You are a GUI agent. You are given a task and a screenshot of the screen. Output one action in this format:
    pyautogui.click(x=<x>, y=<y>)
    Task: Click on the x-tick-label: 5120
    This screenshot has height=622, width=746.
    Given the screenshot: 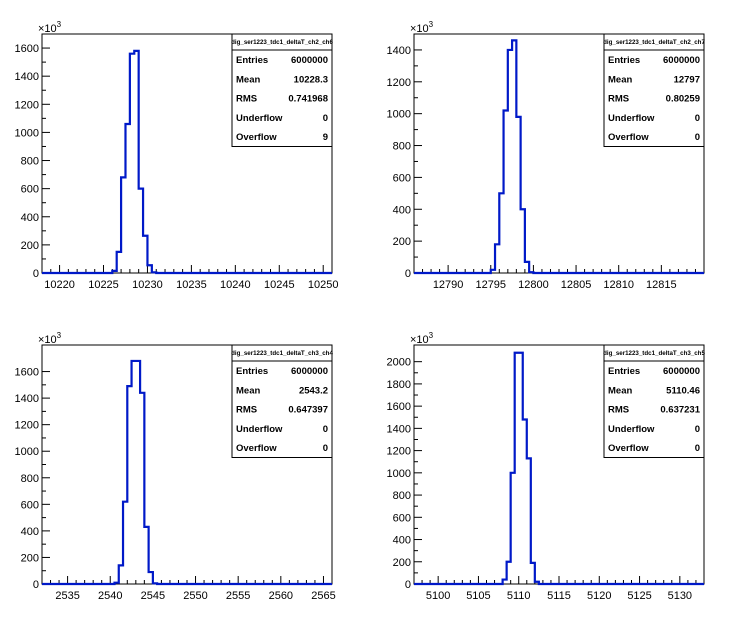 What is the action you would take?
    pyautogui.click(x=599, y=596)
    